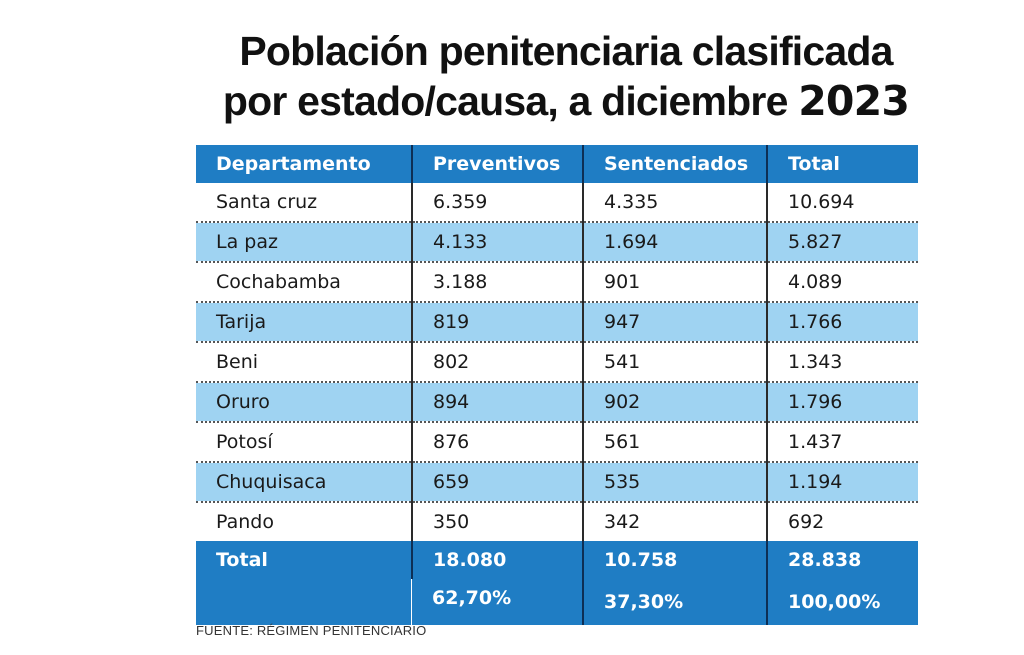 This screenshot has width=1024, height=655. I want to click on total-cell: 1.194, so click(842, 482).